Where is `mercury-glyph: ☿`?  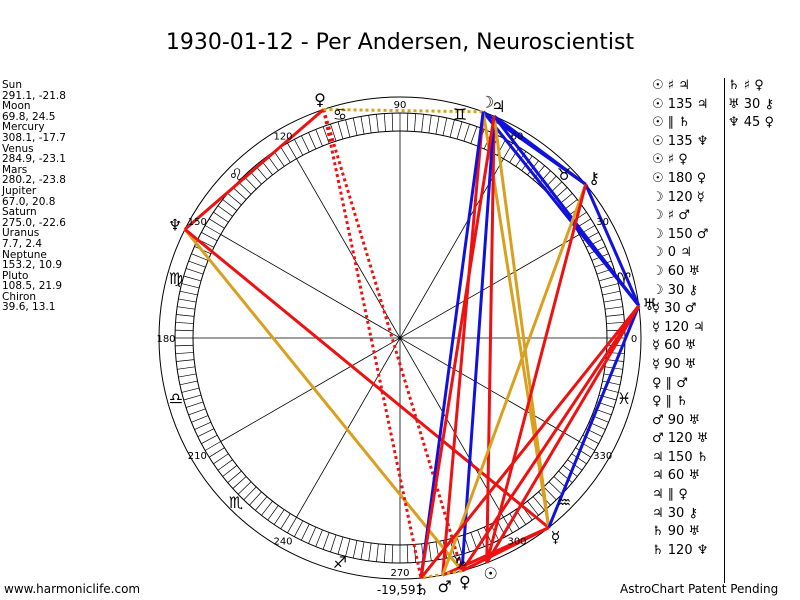 mercury-glyph: ☿ is located at coordinates (556, 536).